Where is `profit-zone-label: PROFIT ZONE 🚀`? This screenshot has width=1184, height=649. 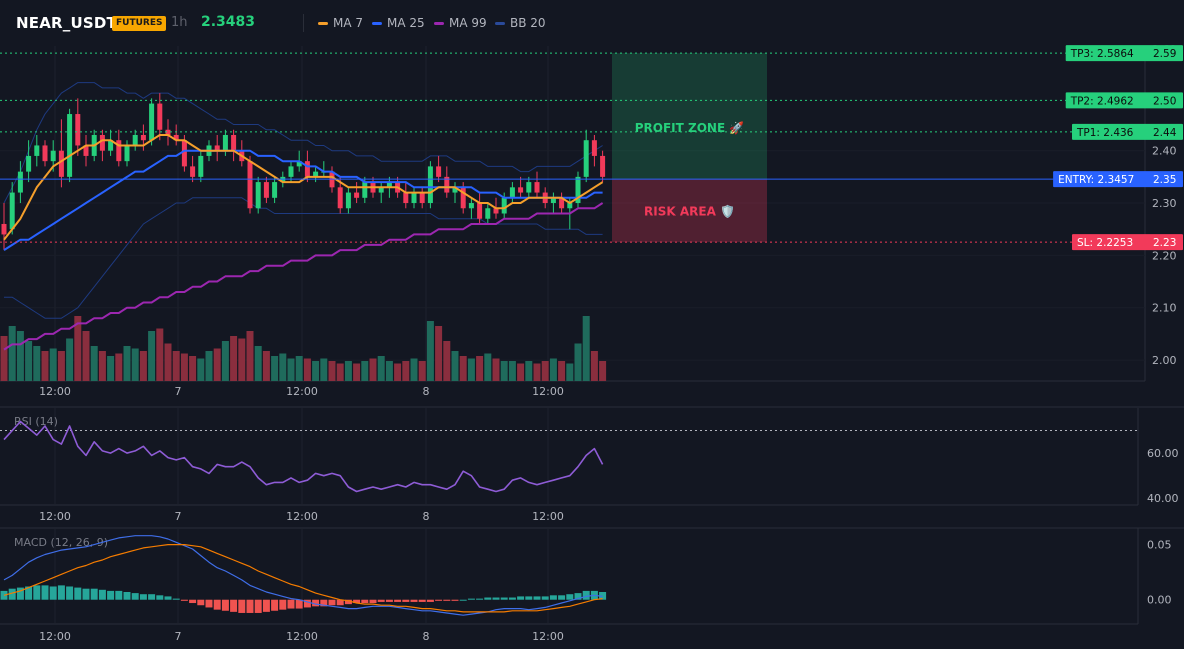
profit-zone-label: PROFIT ZONE 🚀 is located at coordinates (690, 128).